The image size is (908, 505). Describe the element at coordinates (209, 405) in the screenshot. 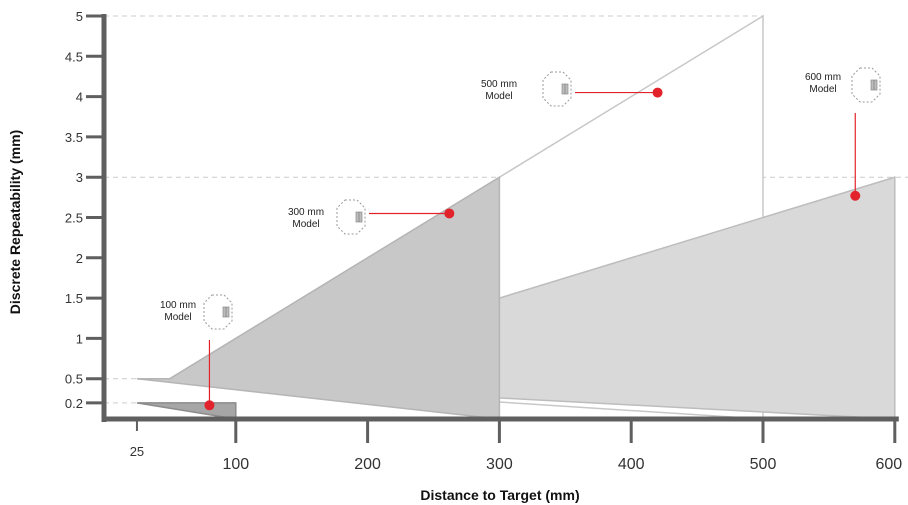

I see `marker-100-mm` at that location.